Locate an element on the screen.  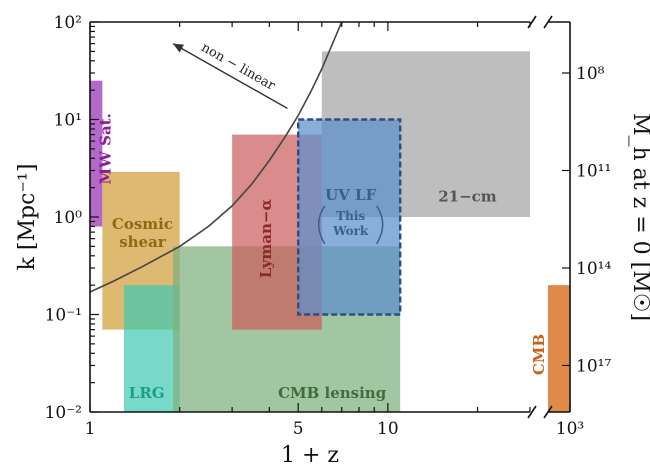
region-label-cmb: CMB is located at coordinates (539, 354).